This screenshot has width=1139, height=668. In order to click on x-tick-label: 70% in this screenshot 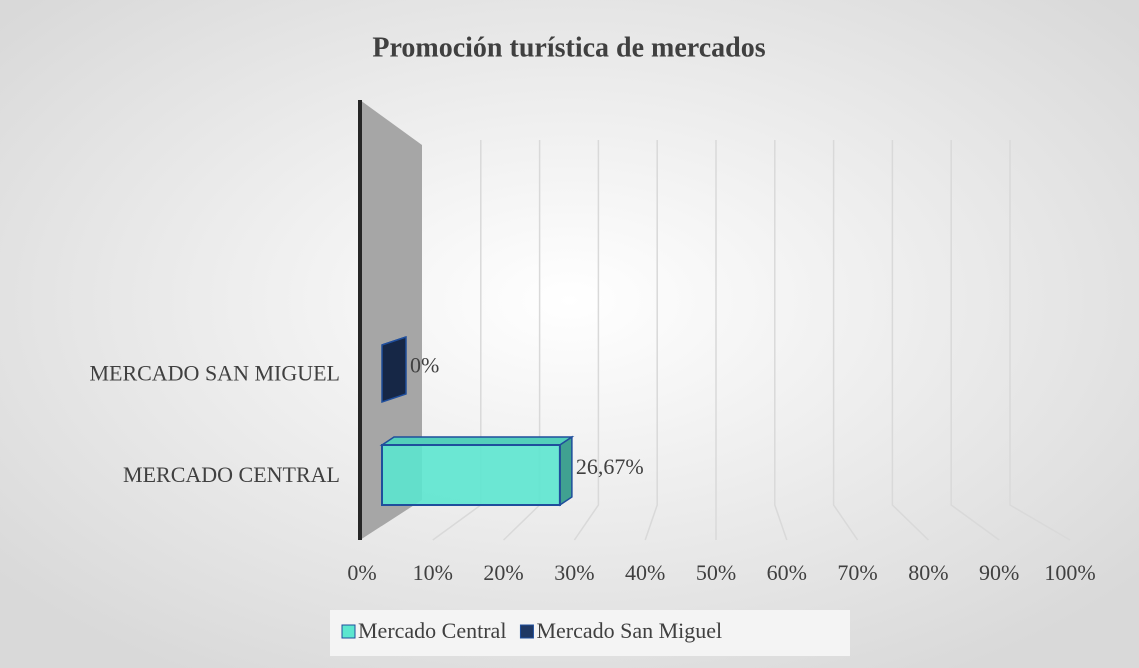, I will do `click(857, 572)`.